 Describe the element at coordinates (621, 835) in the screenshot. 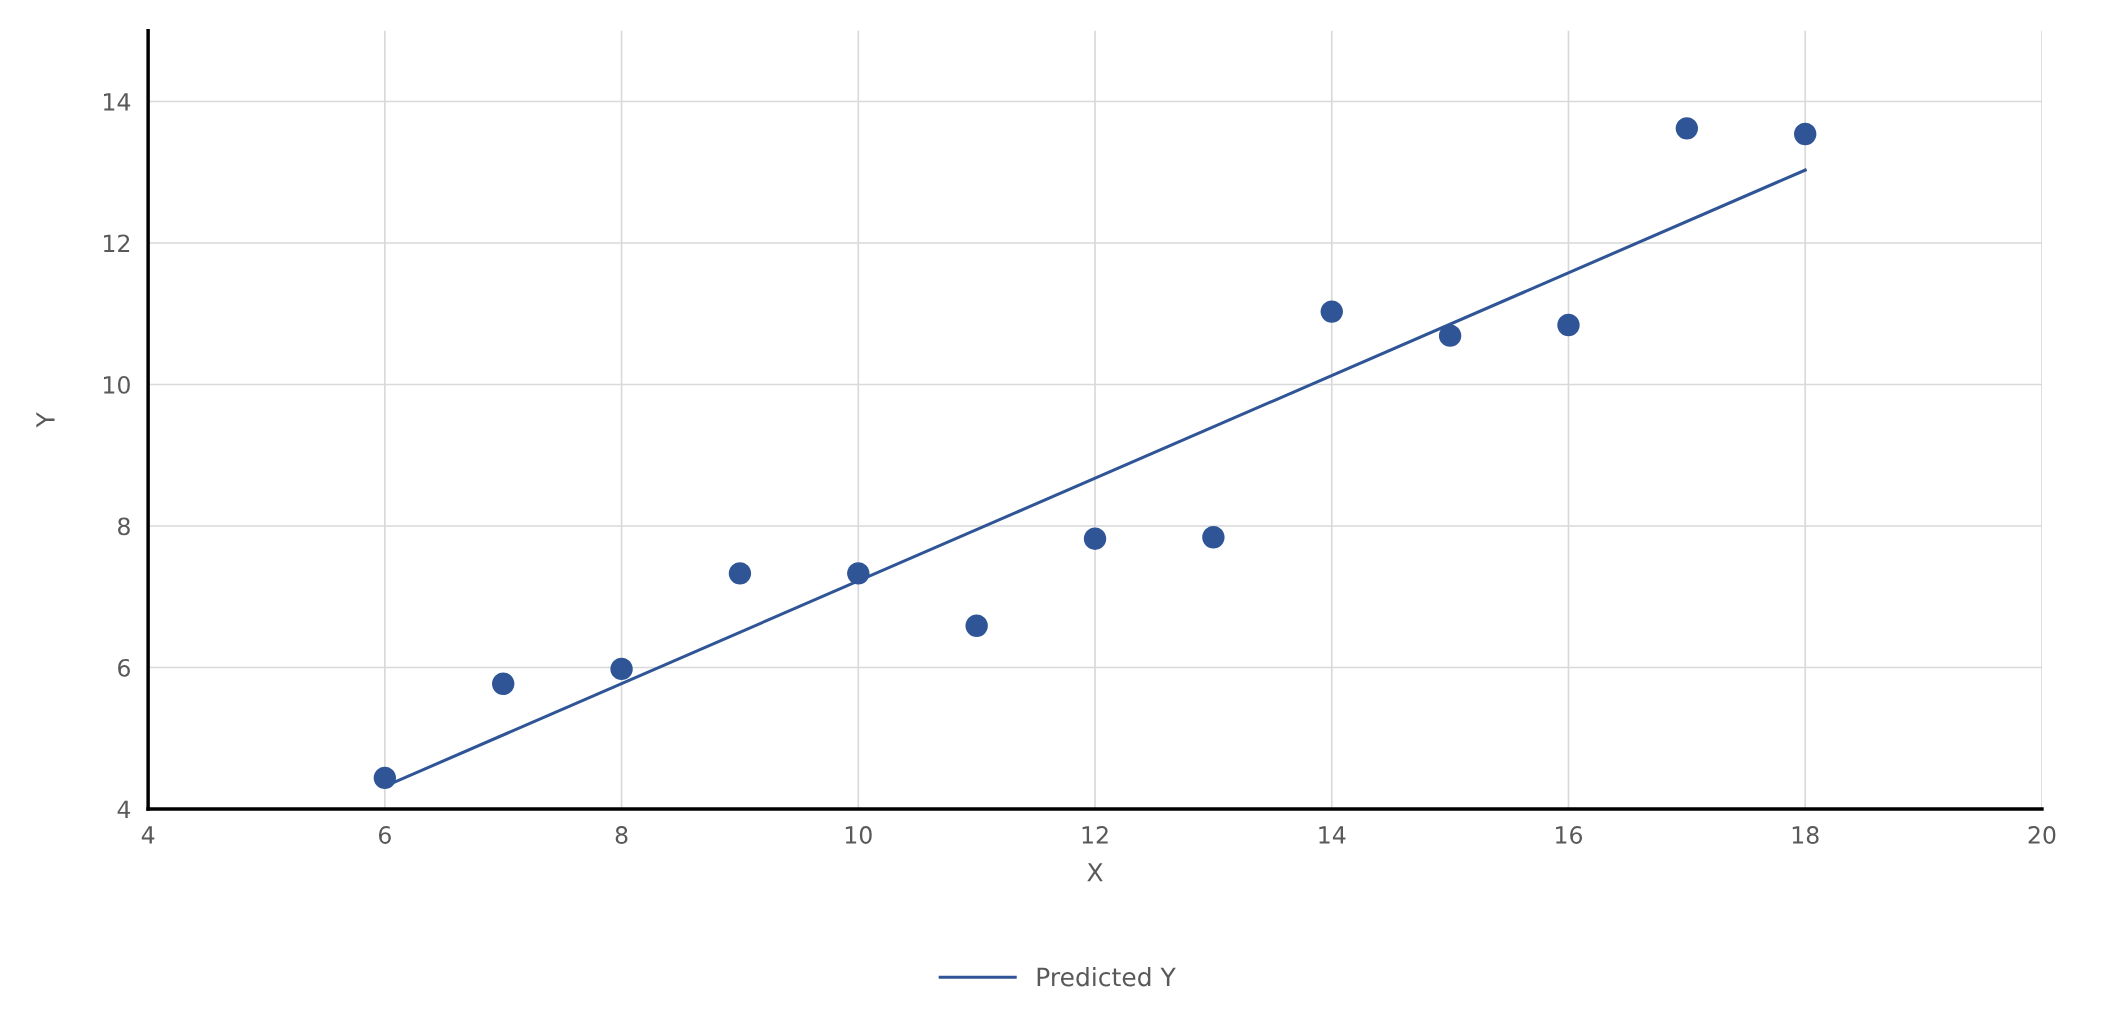

I see `x-tick-label: 8` at that location.